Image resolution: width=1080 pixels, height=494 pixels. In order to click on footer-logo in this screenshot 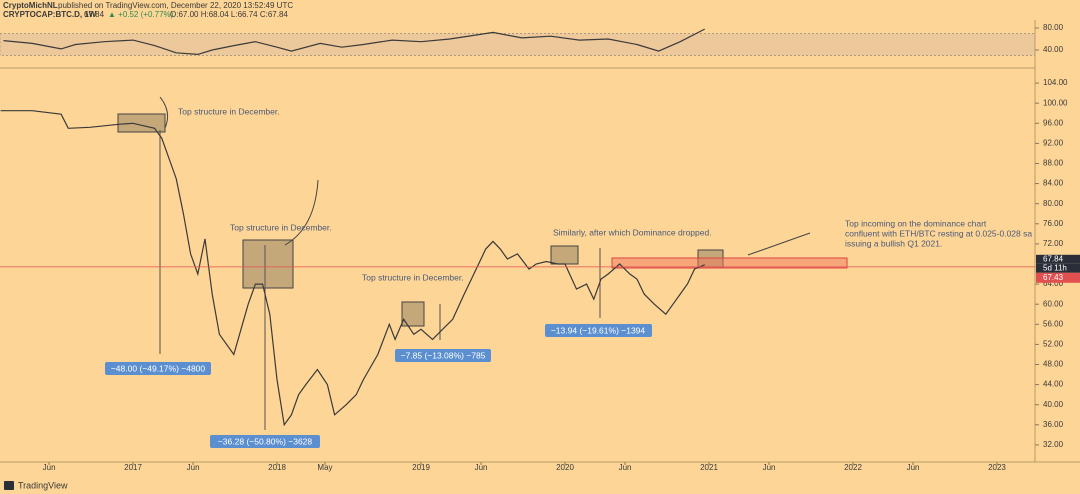, I will do `click(9, 485)`.